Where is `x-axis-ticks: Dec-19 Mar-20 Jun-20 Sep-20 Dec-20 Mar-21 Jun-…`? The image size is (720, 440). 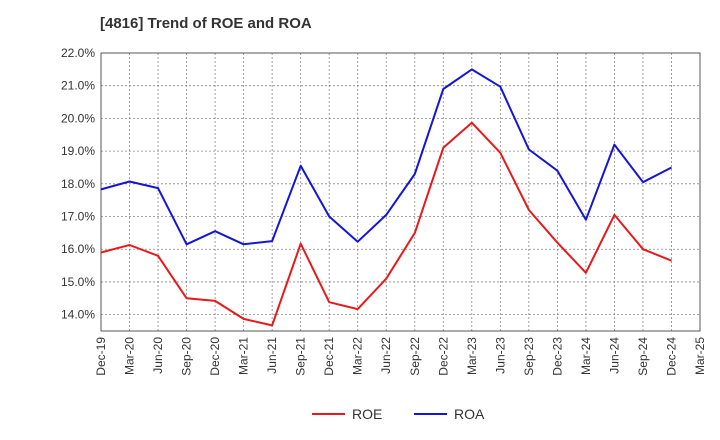 x-axis-ticks: Dec-19 Mar-20 Jun-20 Sep-20 Dec-20 Mar-21 Jun-… is located at coordinates (400, 356).